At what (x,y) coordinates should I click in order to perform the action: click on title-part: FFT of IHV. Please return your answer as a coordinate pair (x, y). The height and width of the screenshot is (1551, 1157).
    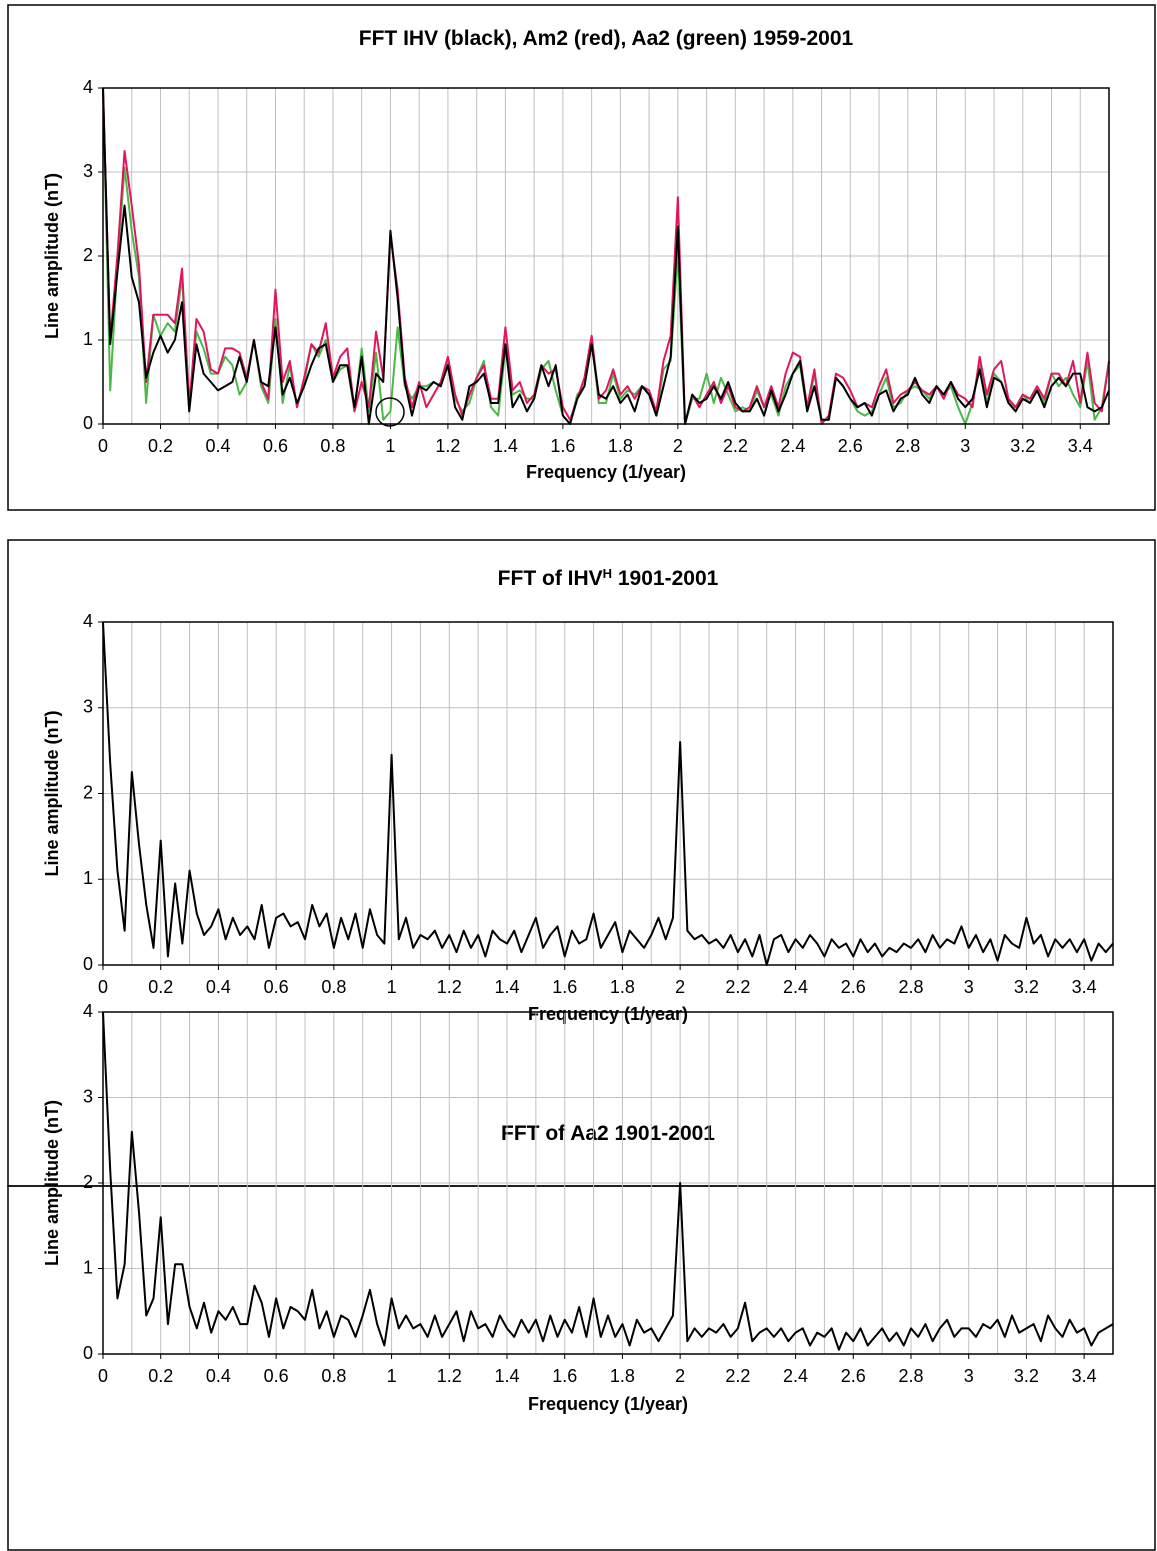
    Looking at the image, I should click on (550, 578).